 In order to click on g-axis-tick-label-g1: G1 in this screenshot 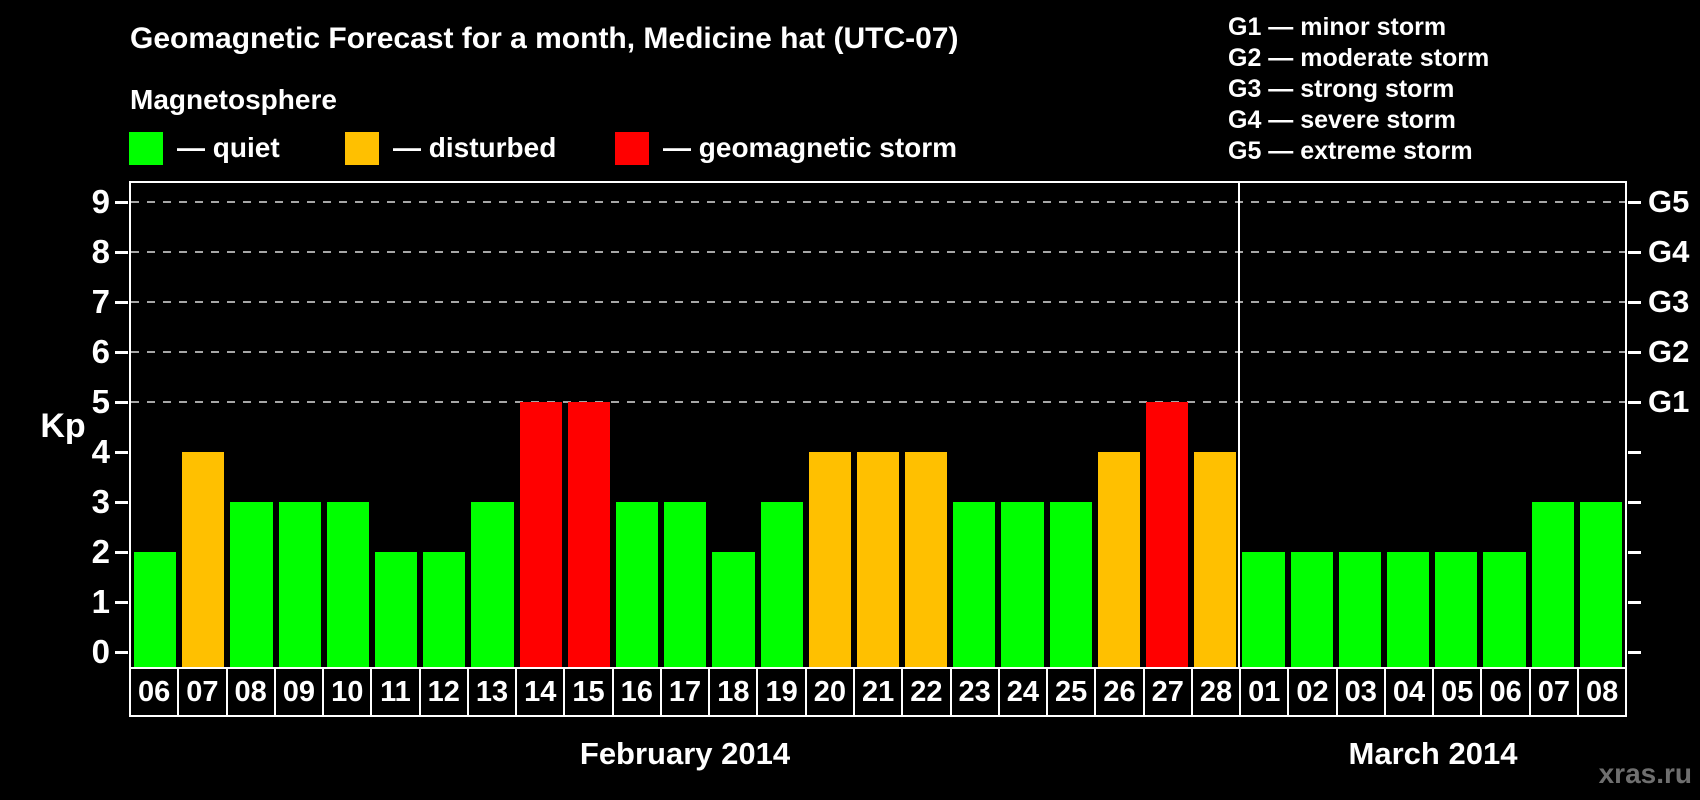, I will do `click(1669, 401)`.